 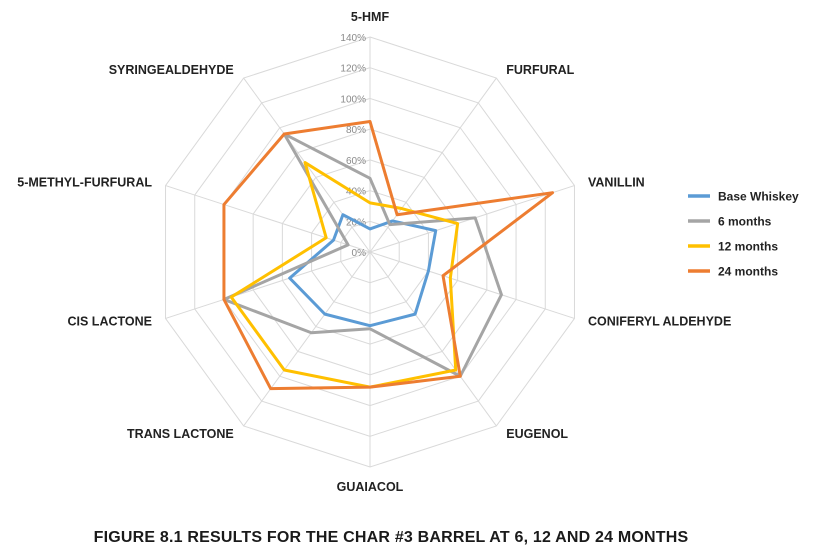 I want to click on category-label: CIS LACTONE, so click(x=110, y=322).